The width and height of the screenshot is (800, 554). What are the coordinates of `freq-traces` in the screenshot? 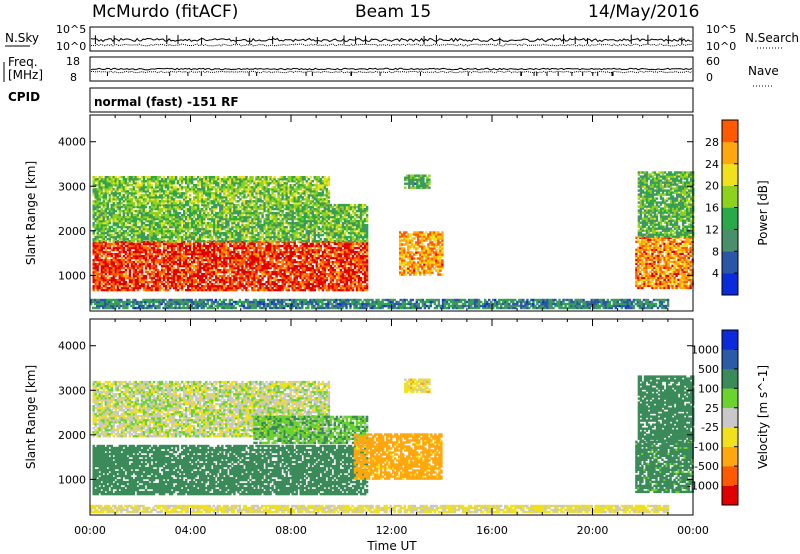 It's located at (391, 71).